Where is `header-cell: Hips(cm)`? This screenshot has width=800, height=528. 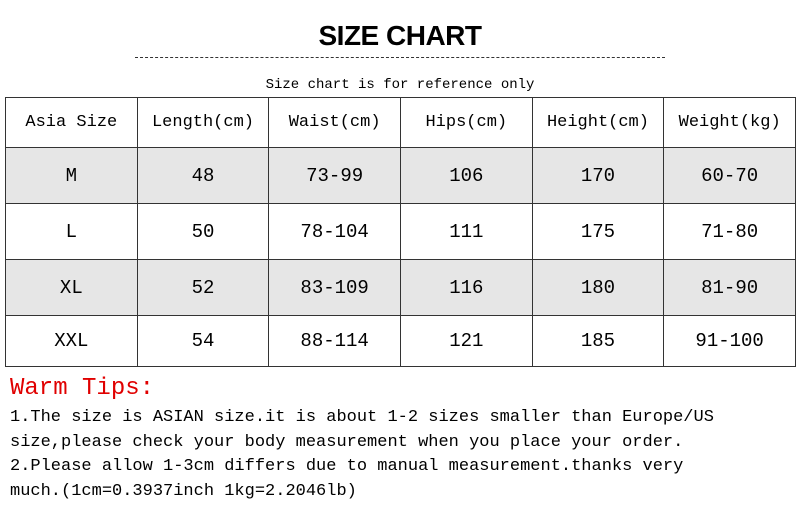 header-cell: Hips(cm) is located at coordinates (466, 122).